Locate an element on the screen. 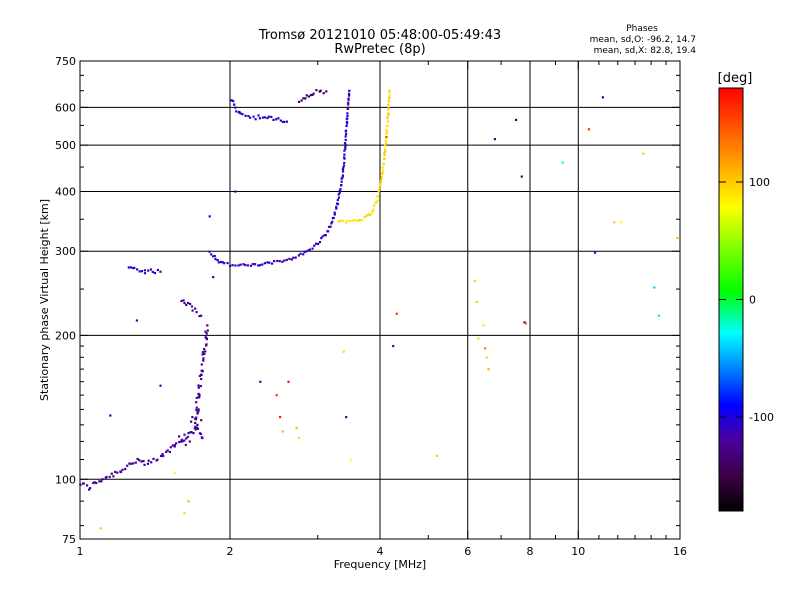  chart-subtitle: RwPretec (8p) is located at coordinates (379, 49).